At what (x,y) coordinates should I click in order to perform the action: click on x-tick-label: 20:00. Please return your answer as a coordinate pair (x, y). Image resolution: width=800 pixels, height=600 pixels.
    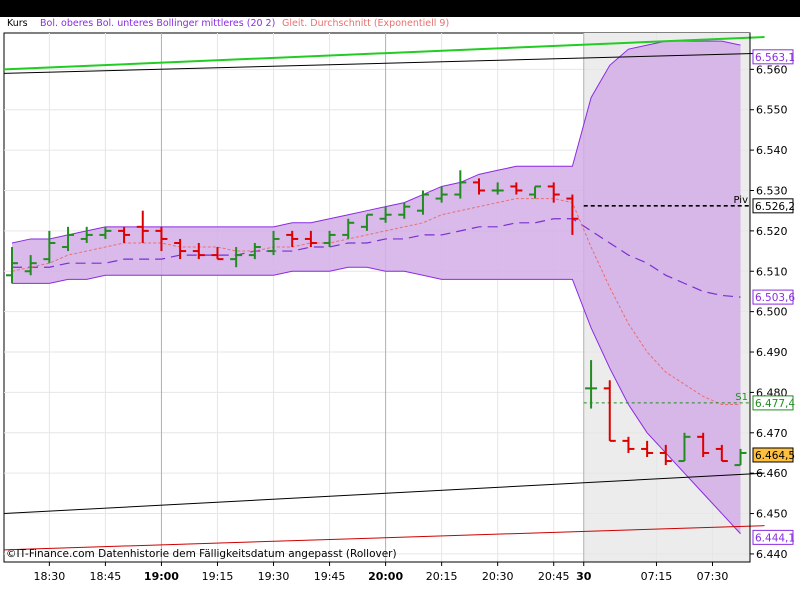
    Looking at the image, I should click on (385, 576).